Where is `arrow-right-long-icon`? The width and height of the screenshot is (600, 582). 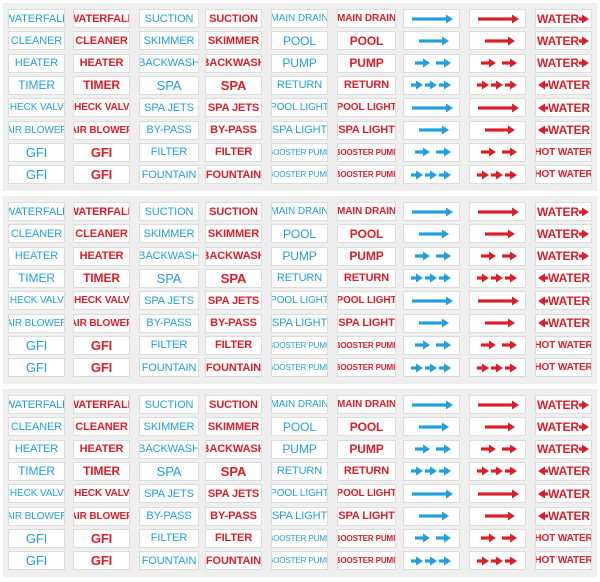 arrow-right-long-icon is located at coordinates (498, 18).